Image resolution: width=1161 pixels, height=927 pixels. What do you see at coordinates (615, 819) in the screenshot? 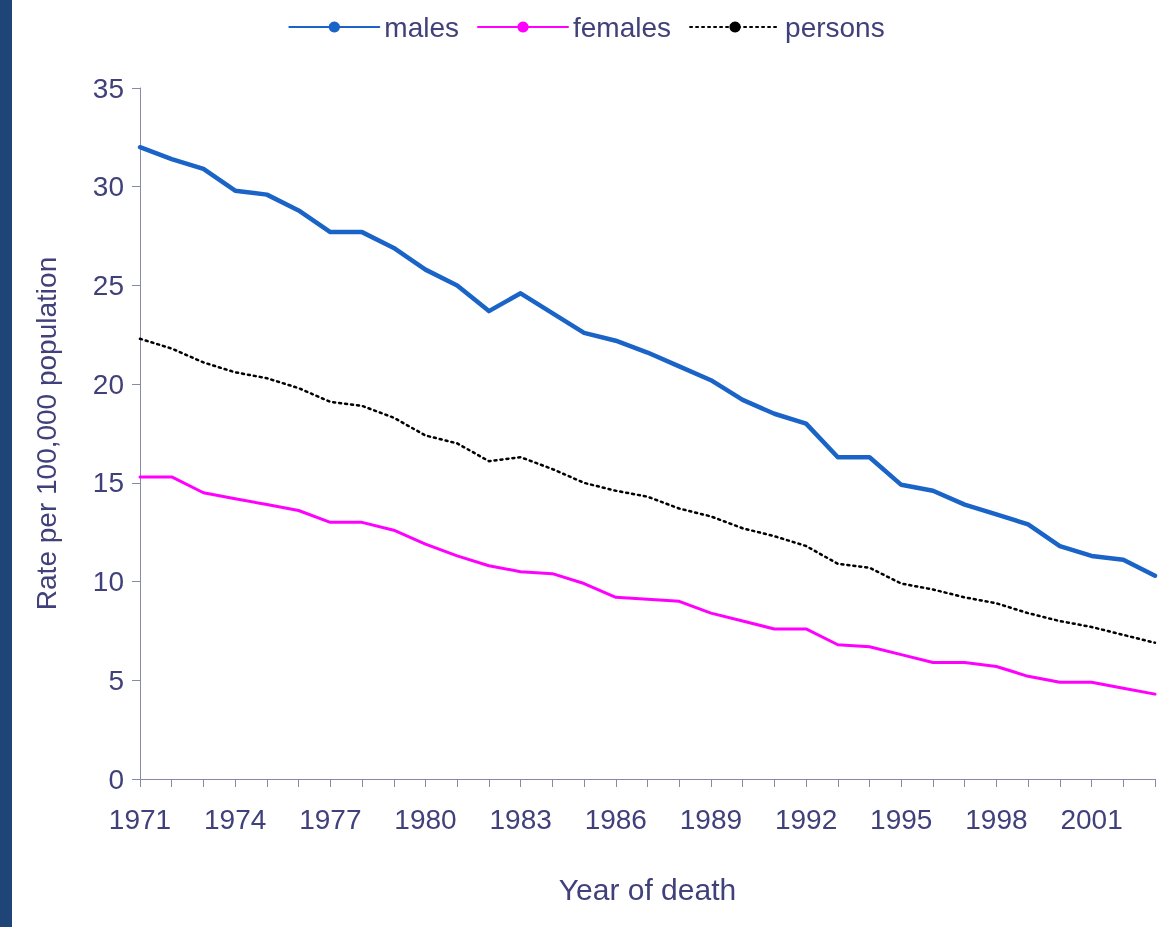
I see `x-tick-label: 1986` at bounding box center [615, 819].